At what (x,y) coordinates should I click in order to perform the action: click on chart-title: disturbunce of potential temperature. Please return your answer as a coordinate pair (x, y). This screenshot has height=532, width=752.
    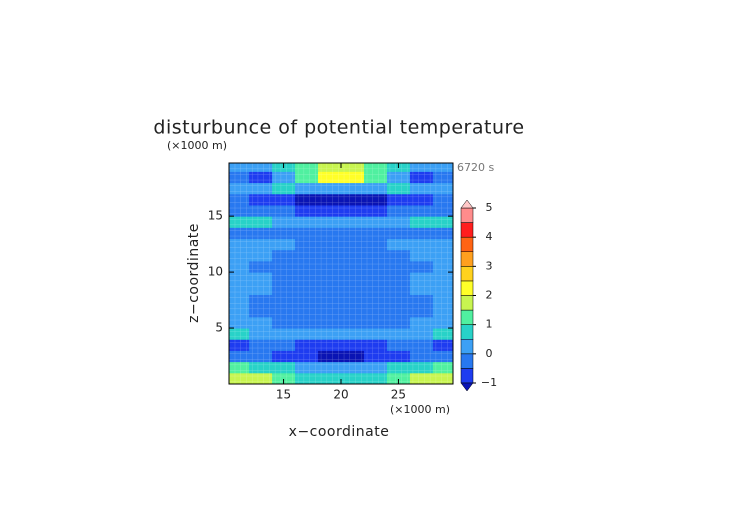
    Looking at the image, I should click on (338, 128).